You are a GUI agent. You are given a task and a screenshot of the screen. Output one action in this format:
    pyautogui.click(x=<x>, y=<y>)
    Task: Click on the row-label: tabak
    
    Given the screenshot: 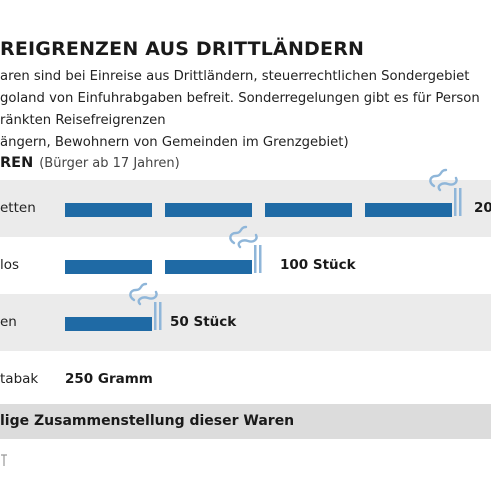 What is the action you would take?
    pyautogui.click(x=19, y=379)
    